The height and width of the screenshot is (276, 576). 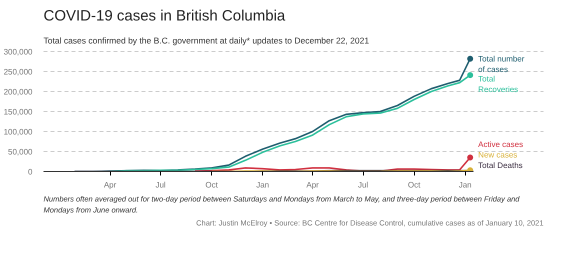 What do you see at coordinates (19, 132) in the screenshot?
I see `y-tick-label: 100,000` at bounding box center [19, 132].